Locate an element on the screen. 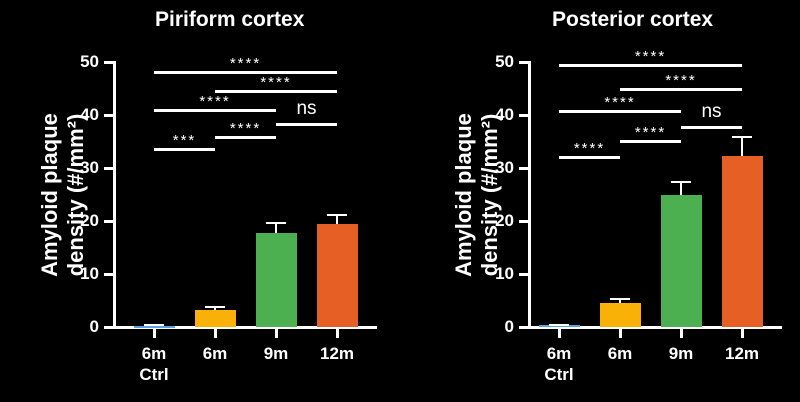  chart-title: Posterior cortex is located at coordinates (633, 19).